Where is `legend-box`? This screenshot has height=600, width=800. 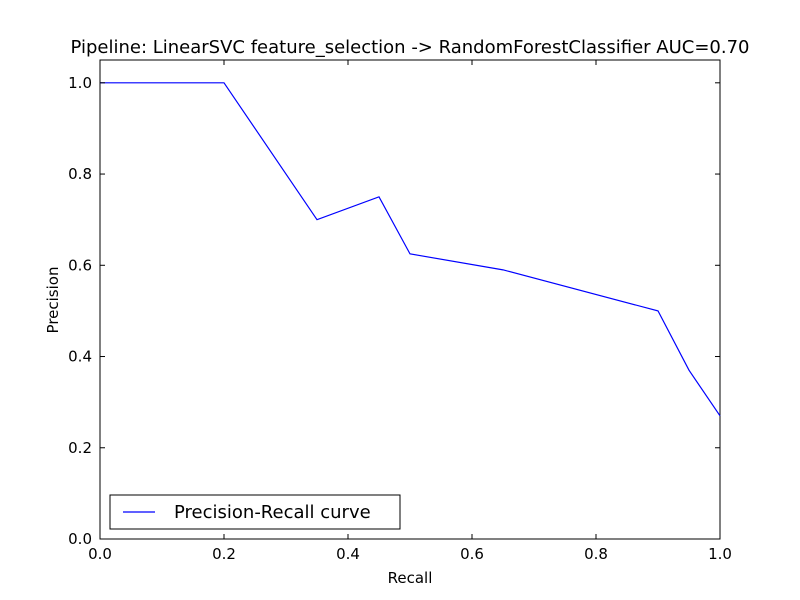
legend-box is located at coordinates (255, 512).